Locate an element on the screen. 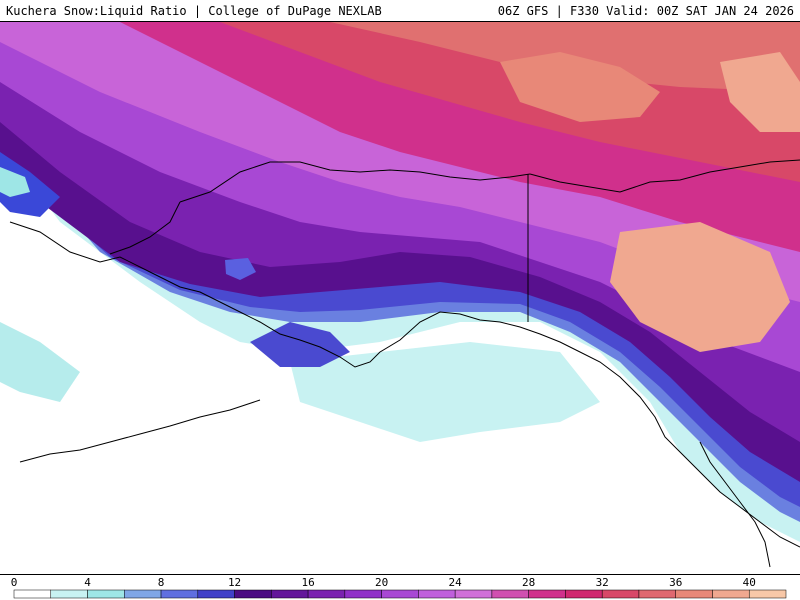  colorbar-tick-label: 0 is located at coordinates (14, 582).